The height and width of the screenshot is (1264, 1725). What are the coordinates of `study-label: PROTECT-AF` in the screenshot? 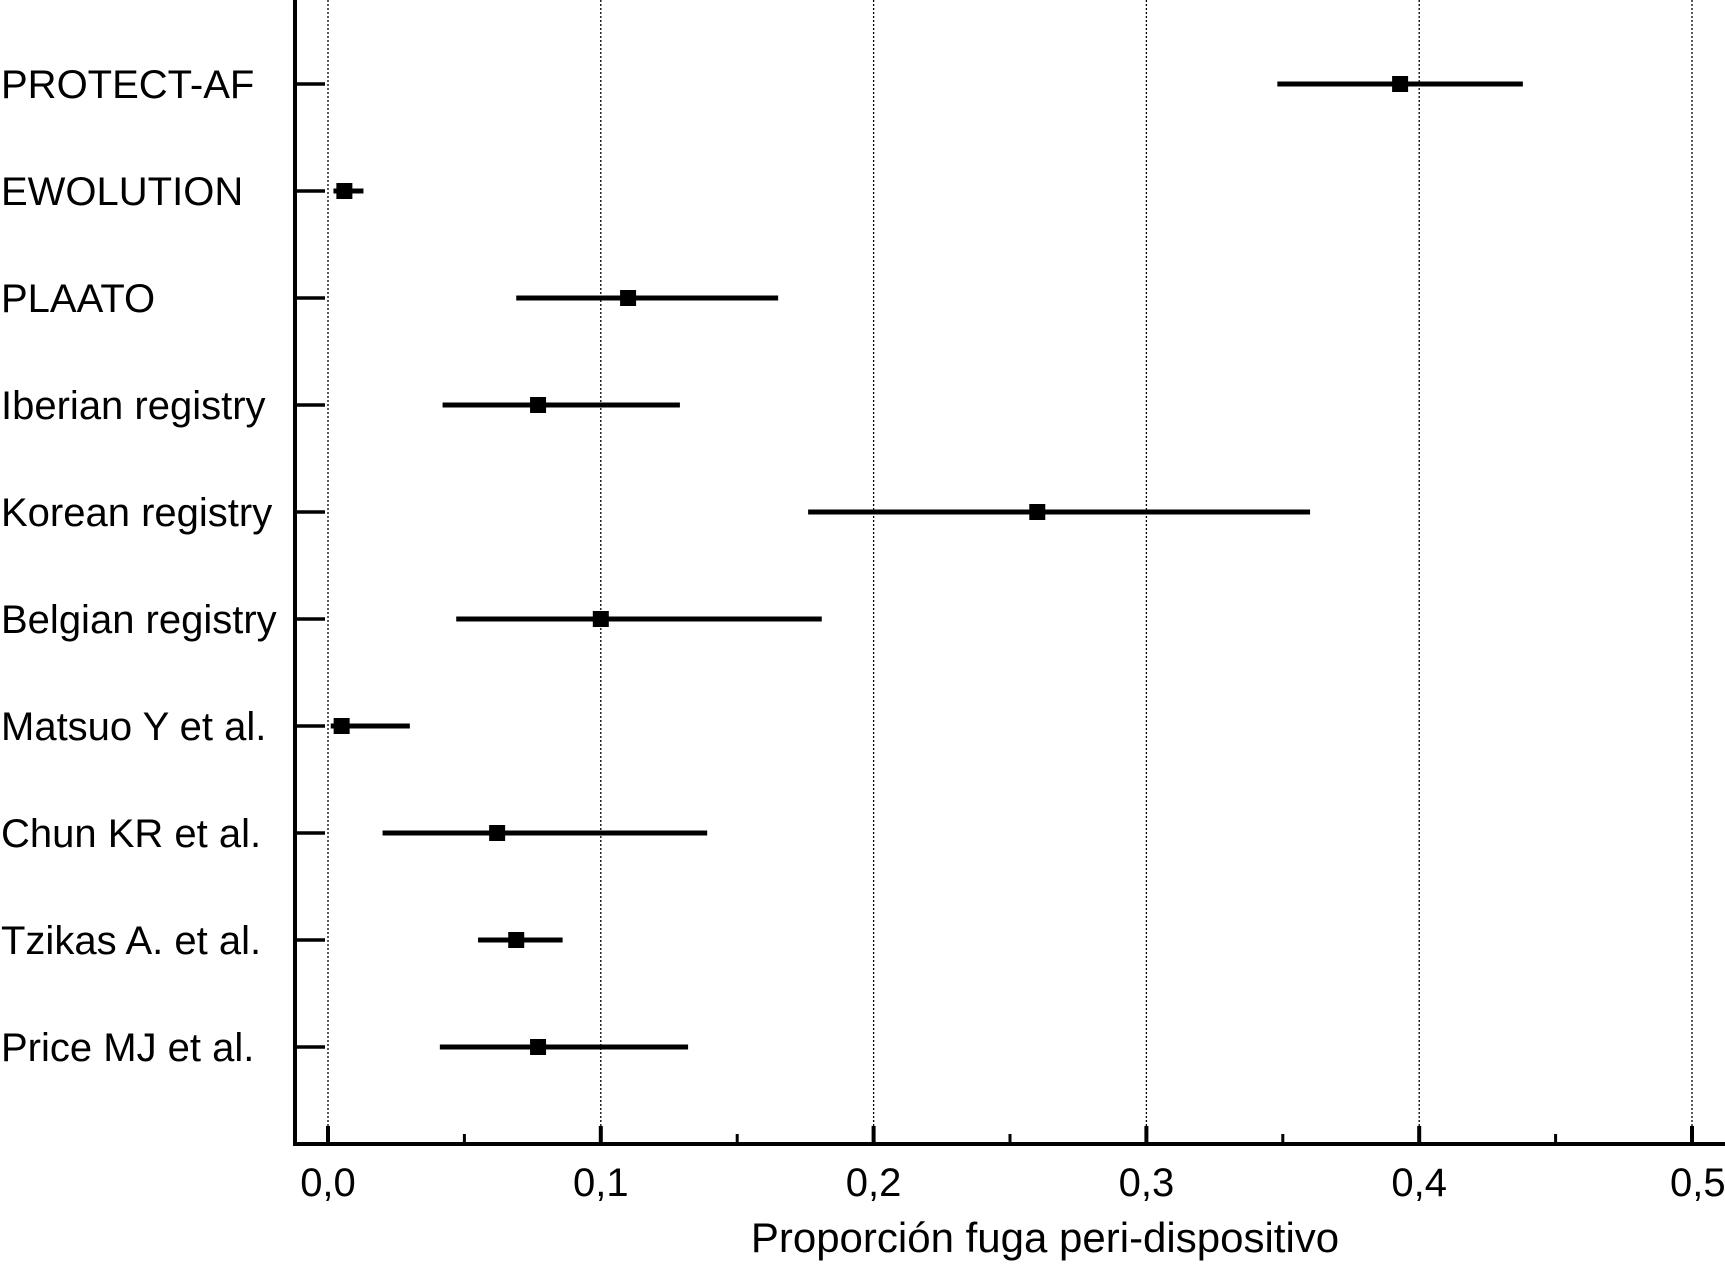 It's located at (127, 85).